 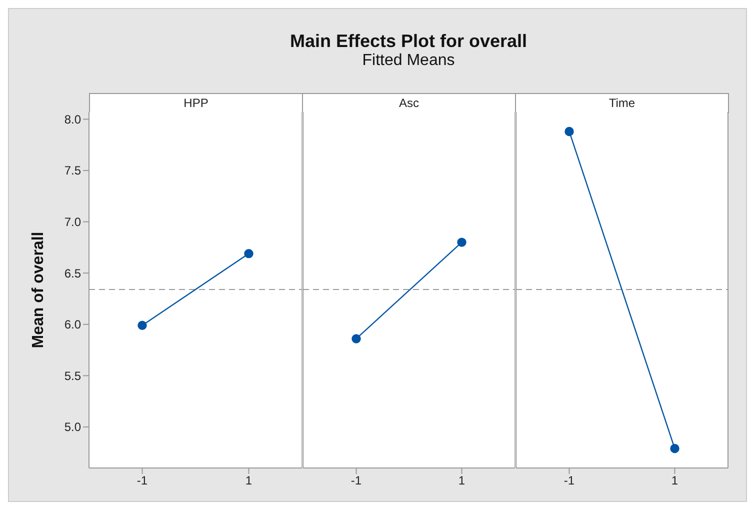 I want to click on chart-title: Main Effects Plot for overall, so click(x=408, y=41).